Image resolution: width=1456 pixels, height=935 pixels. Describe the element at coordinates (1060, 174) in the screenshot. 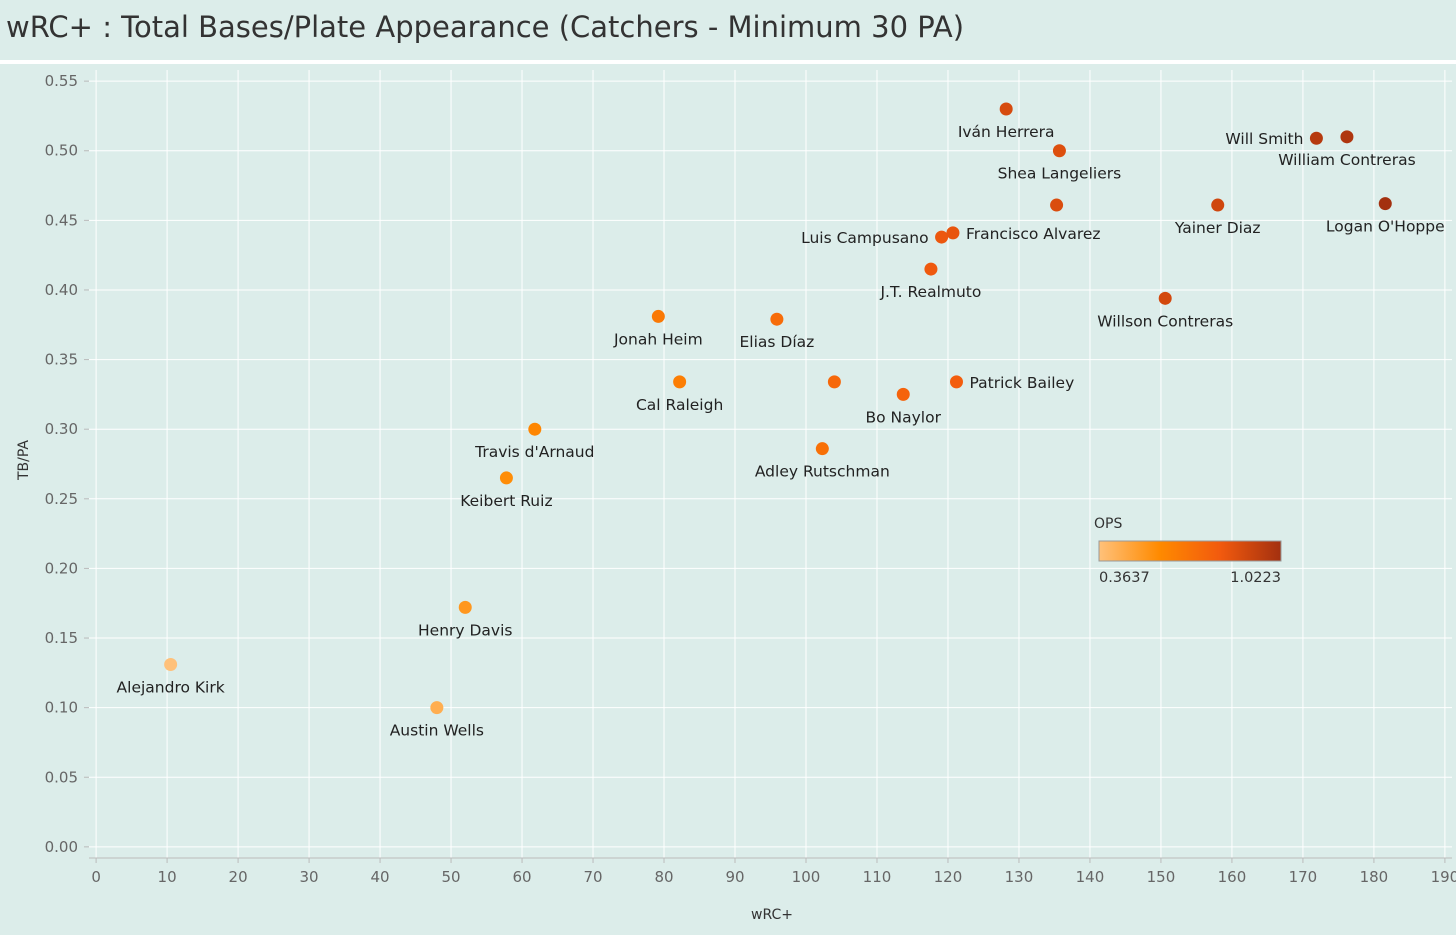

I see `point-label: Shea Langeliers` at that location.